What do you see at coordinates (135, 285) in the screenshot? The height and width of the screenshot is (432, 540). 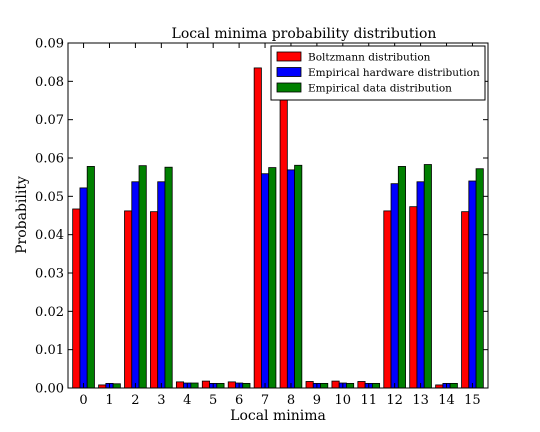 I see `bar-s1-c2` at bounding box center [135, 285].